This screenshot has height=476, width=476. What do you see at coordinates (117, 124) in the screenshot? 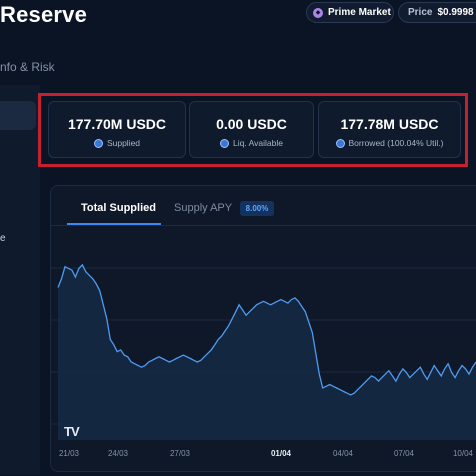
I see `stat-value-supplied: 177.70M USDC` at bounding box center [117, 124].